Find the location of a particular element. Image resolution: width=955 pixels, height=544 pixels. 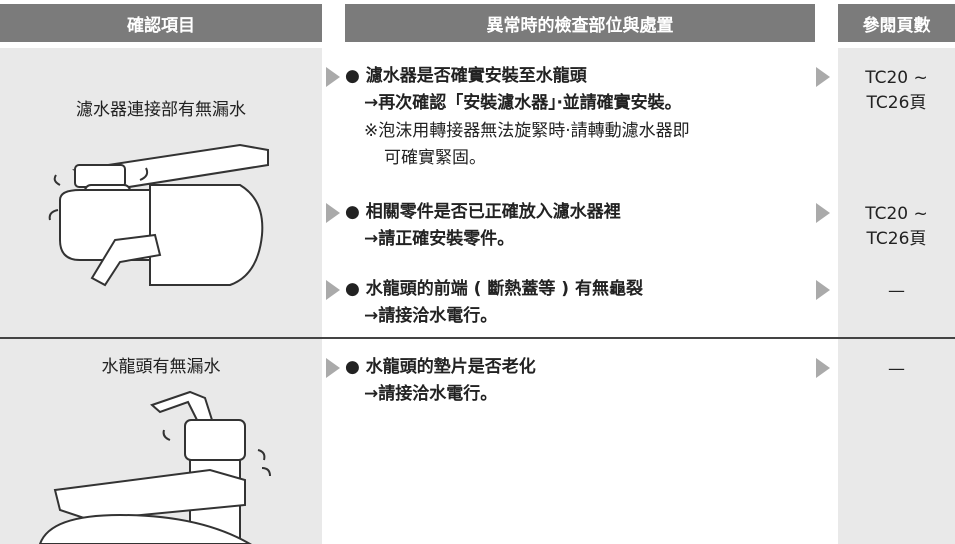

check-question: ● 相關零件是否已正確放入濾水器裡 is located at coordinates (483, 212).